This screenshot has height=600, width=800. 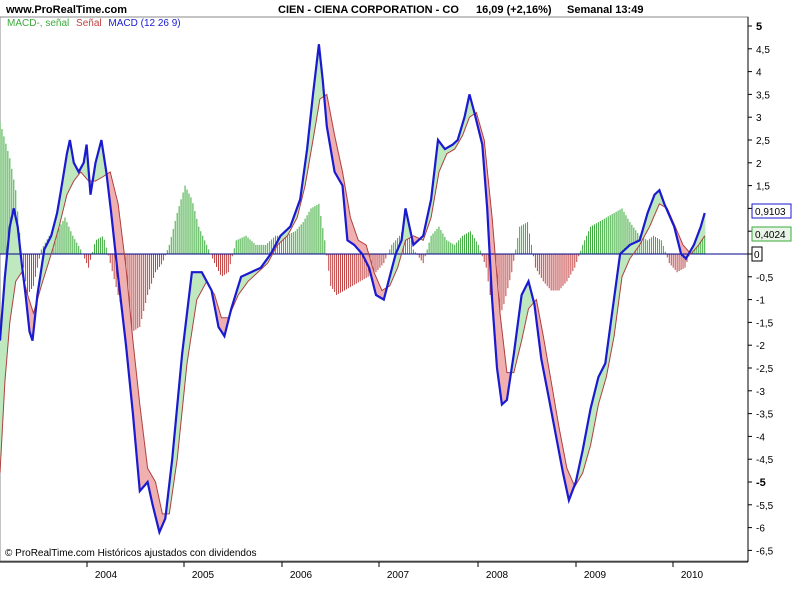 I want to click on legend-macd: MACD (12 26 9), so click(x=144, y=23).